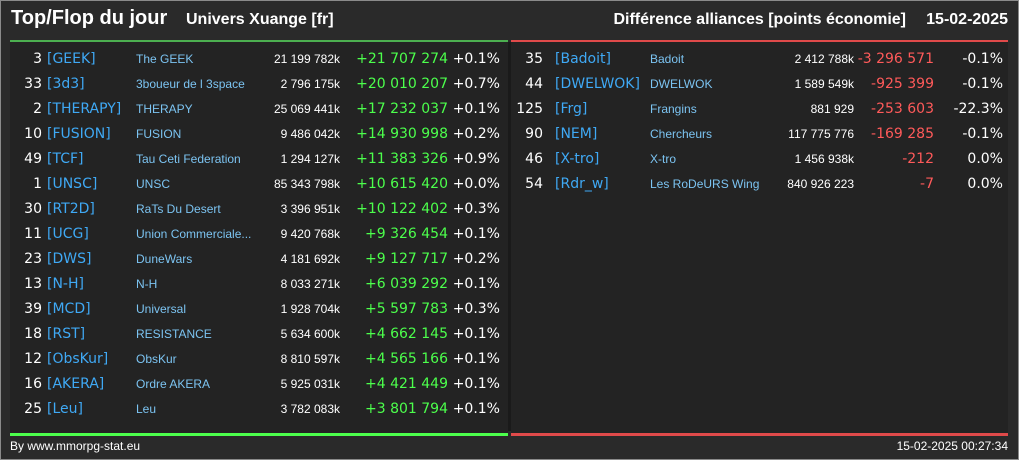 This screenshot has width=1019, height=460. What do you see at coordinates (681, 134) in the screenshot?
I see `alliance-name-link: Chercheurs` at bounding box center [681, 134].